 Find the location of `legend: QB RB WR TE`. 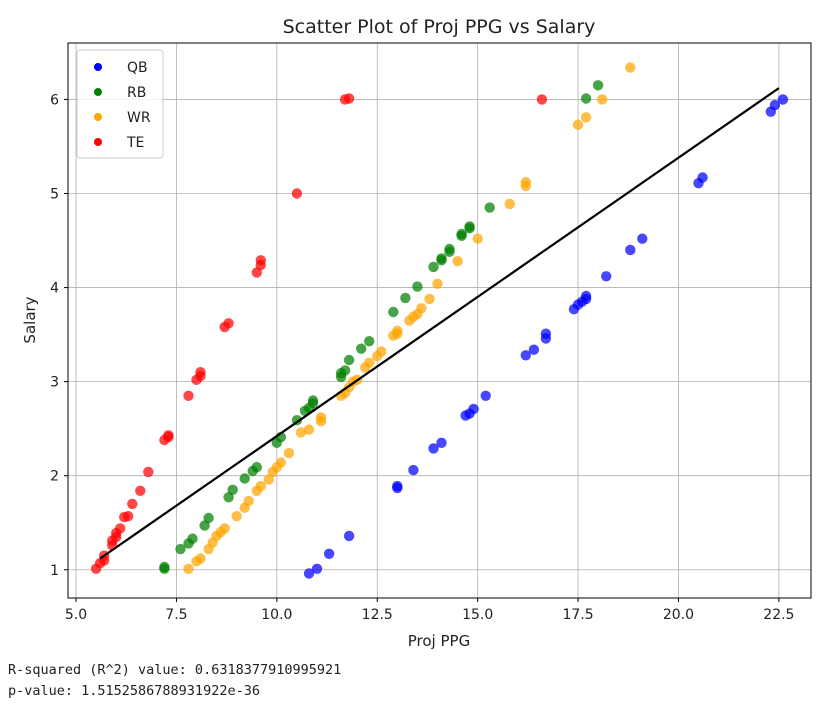

legend: QB RB WR TE is located at coordinates (120, 104).